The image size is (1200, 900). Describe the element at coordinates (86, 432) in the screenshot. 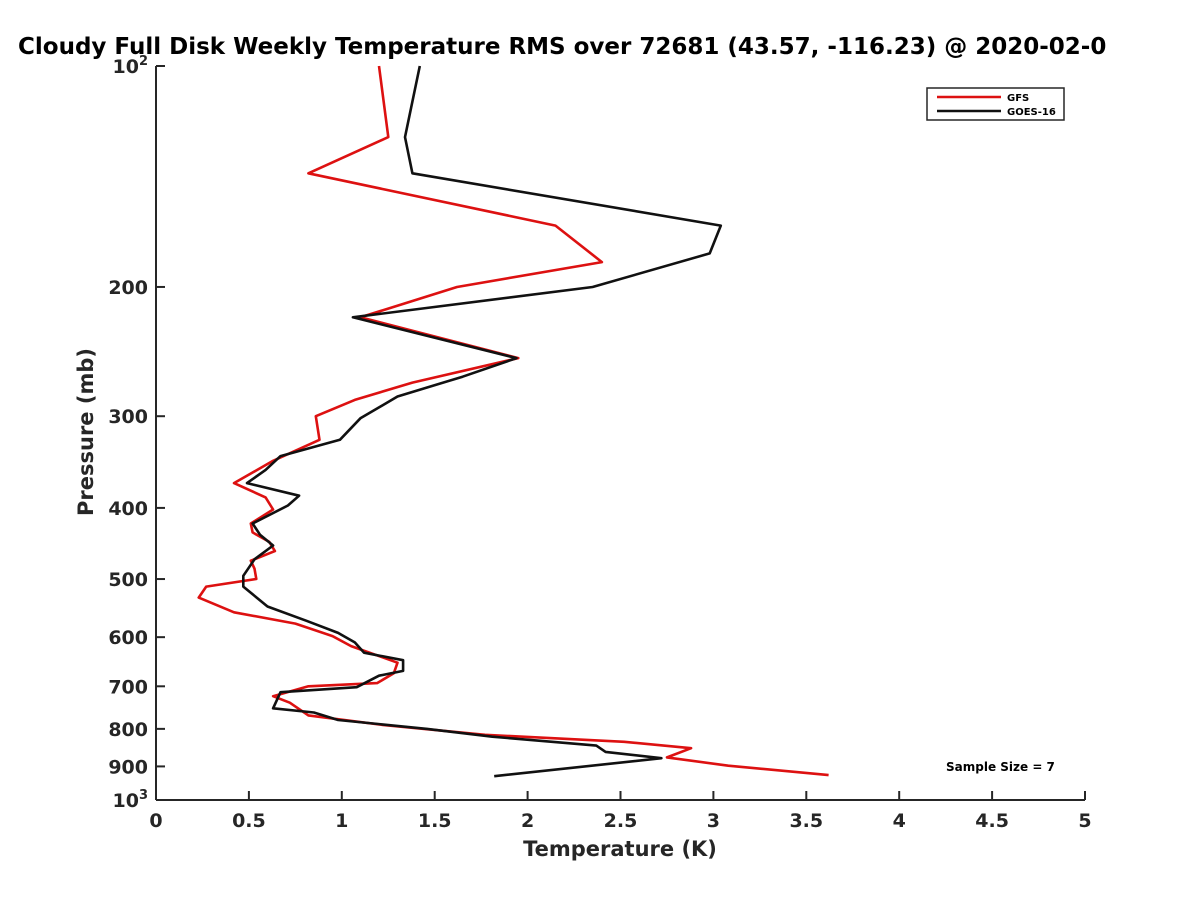

I see `y-axis-label: Pressure (mb)` at that location.